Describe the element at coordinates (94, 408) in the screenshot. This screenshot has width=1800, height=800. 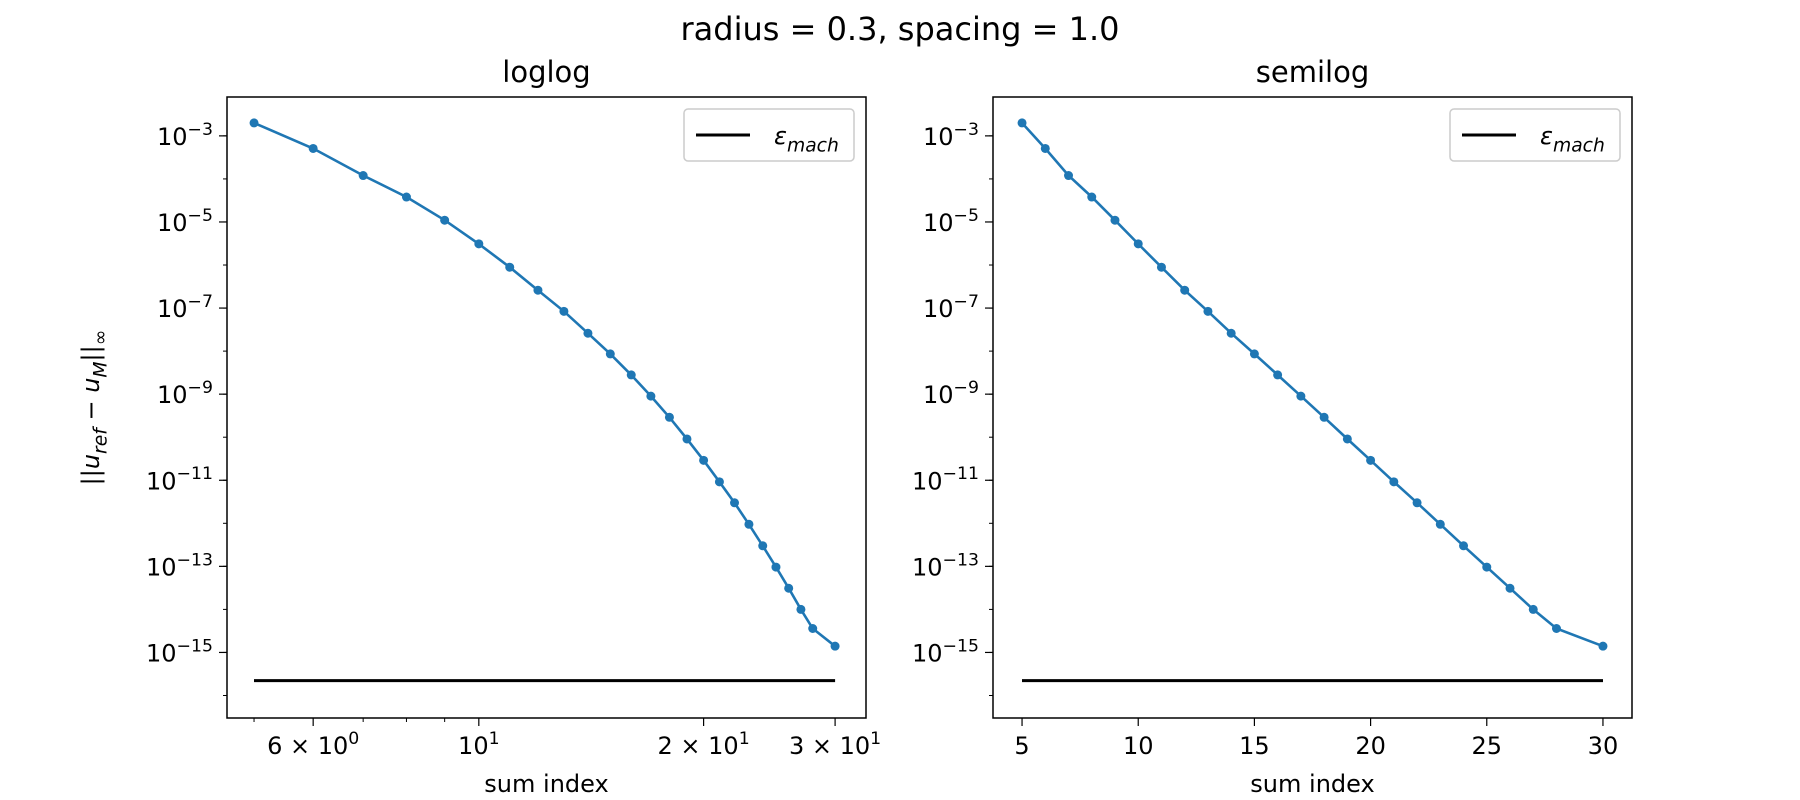
I see `y-axis-title: ||uref​ − uM​||∞​` at that location.